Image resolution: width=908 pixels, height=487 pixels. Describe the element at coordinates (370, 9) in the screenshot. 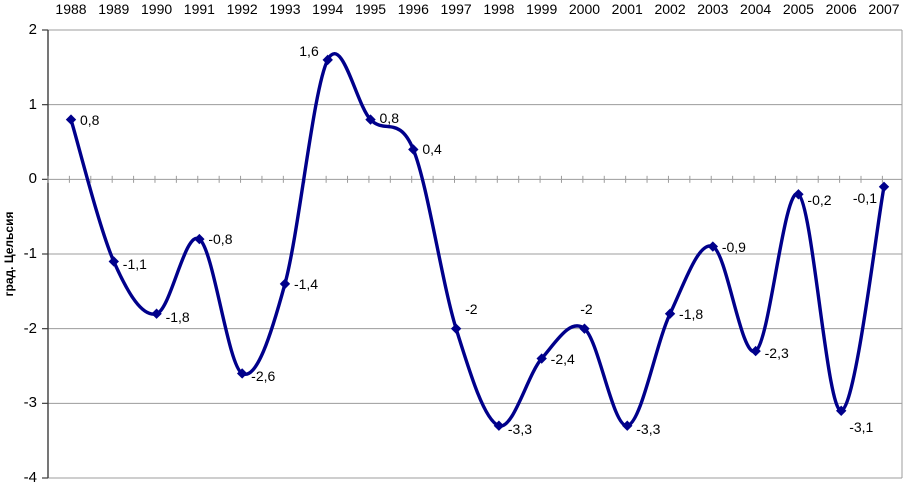

I see `x-axis-label: 1995` at that location.